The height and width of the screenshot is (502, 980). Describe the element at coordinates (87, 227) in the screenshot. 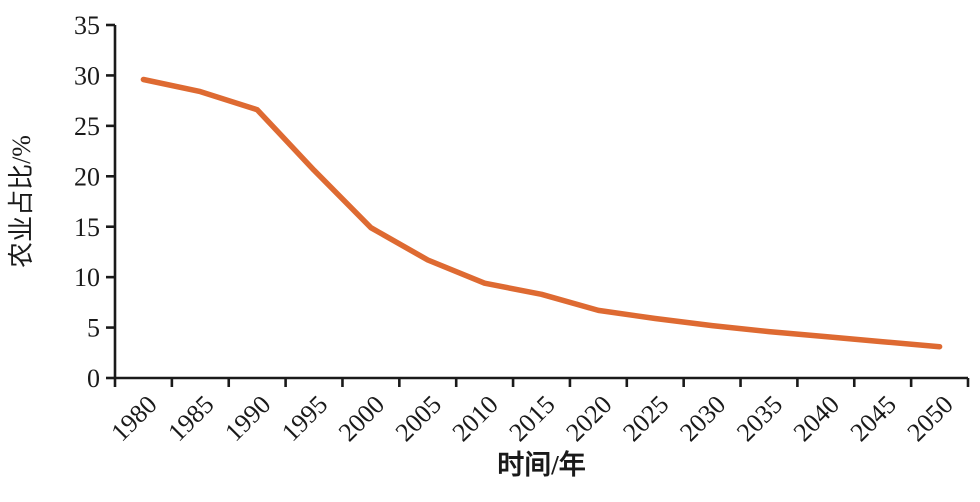

I see `y-tick-label: 15` at that location.